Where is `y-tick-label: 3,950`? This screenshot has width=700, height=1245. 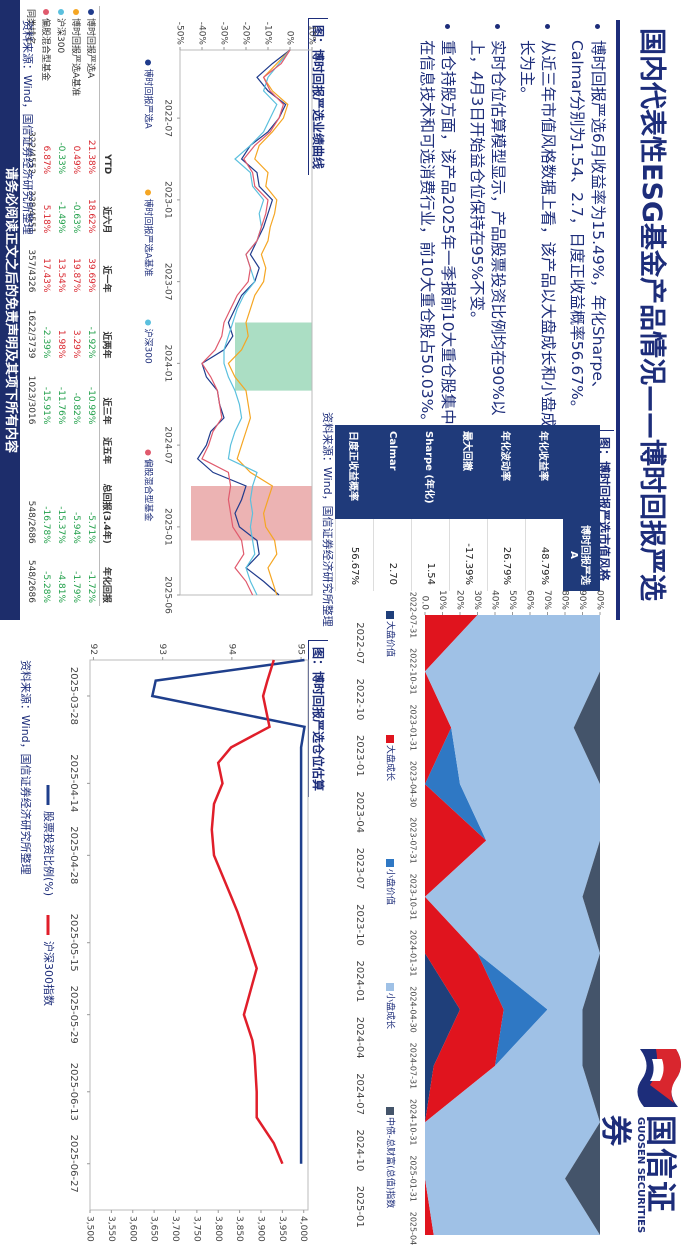 y-tick-label: 3,950 is located at coordinates (282, 1229).